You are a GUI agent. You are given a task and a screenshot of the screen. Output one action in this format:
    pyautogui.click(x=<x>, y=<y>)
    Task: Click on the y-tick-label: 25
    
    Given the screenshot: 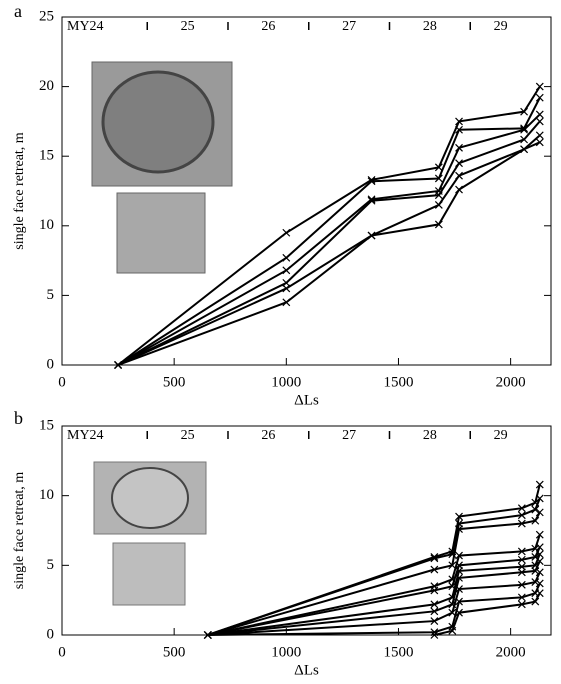 What is the action you would take?
    pyautogui.click(x=46, y=16)
    